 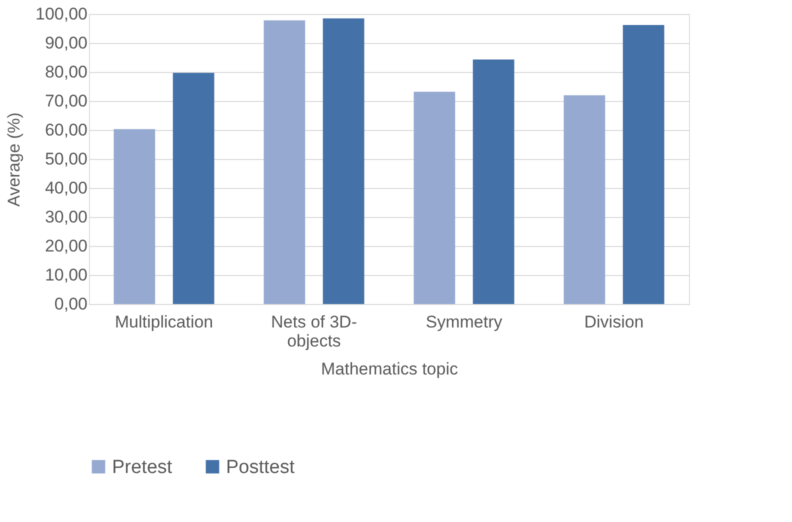 I want to click on y-tick-label: 70,00, so click(x=66, y=101).